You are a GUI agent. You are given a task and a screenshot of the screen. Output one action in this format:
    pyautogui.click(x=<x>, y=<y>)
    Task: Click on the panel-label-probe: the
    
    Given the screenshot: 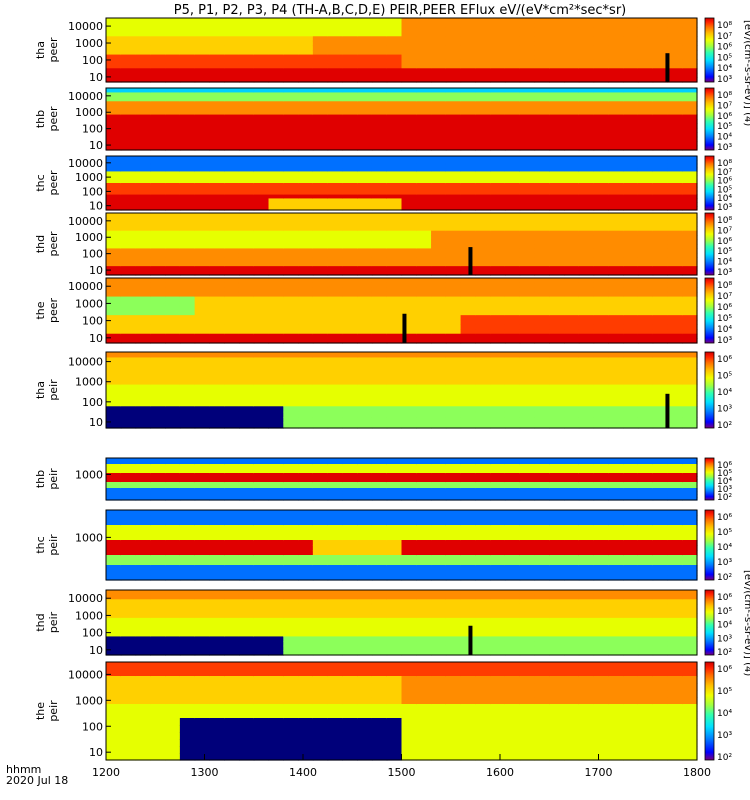 What is the action you would take?
    pyautogui.click(x=40, y=310)
    